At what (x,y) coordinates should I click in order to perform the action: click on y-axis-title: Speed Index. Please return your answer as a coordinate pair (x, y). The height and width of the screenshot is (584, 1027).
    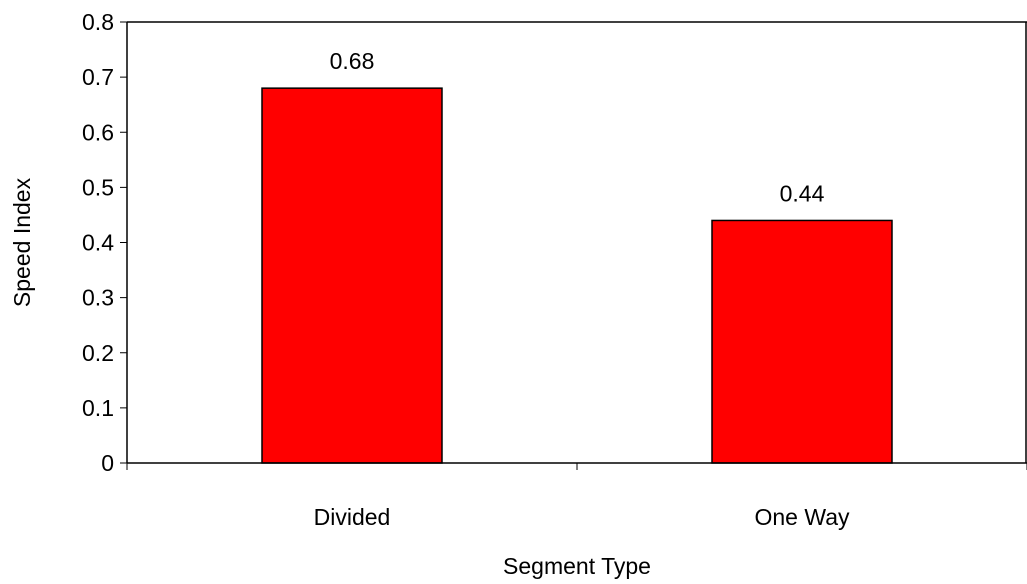
    Looking at the image, I should click on (22, 242).